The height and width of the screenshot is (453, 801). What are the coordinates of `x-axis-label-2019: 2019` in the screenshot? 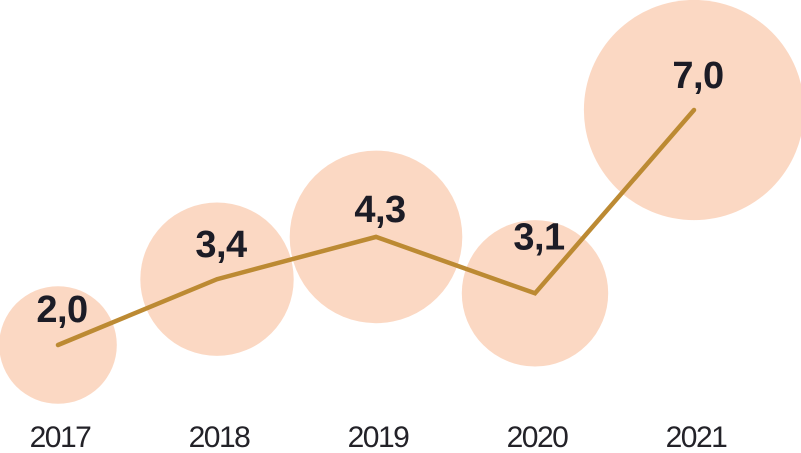 It's located at (379, 437).